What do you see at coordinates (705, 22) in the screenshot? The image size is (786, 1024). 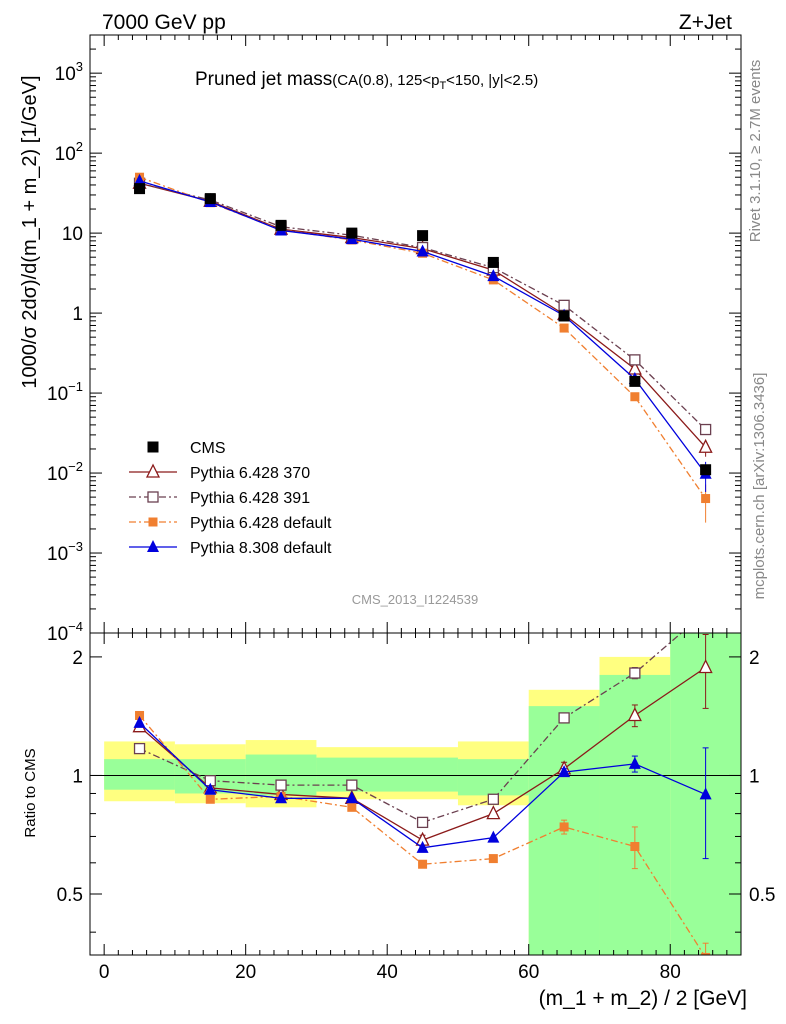 I see `header-right-label: Z+Jet` at bounding box center [705, 22].